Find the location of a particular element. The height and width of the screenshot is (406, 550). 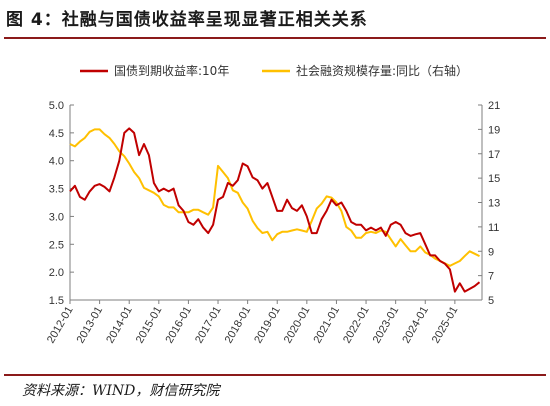

y-left-tick-label: 4.0 is located at coordinates (56, 162).